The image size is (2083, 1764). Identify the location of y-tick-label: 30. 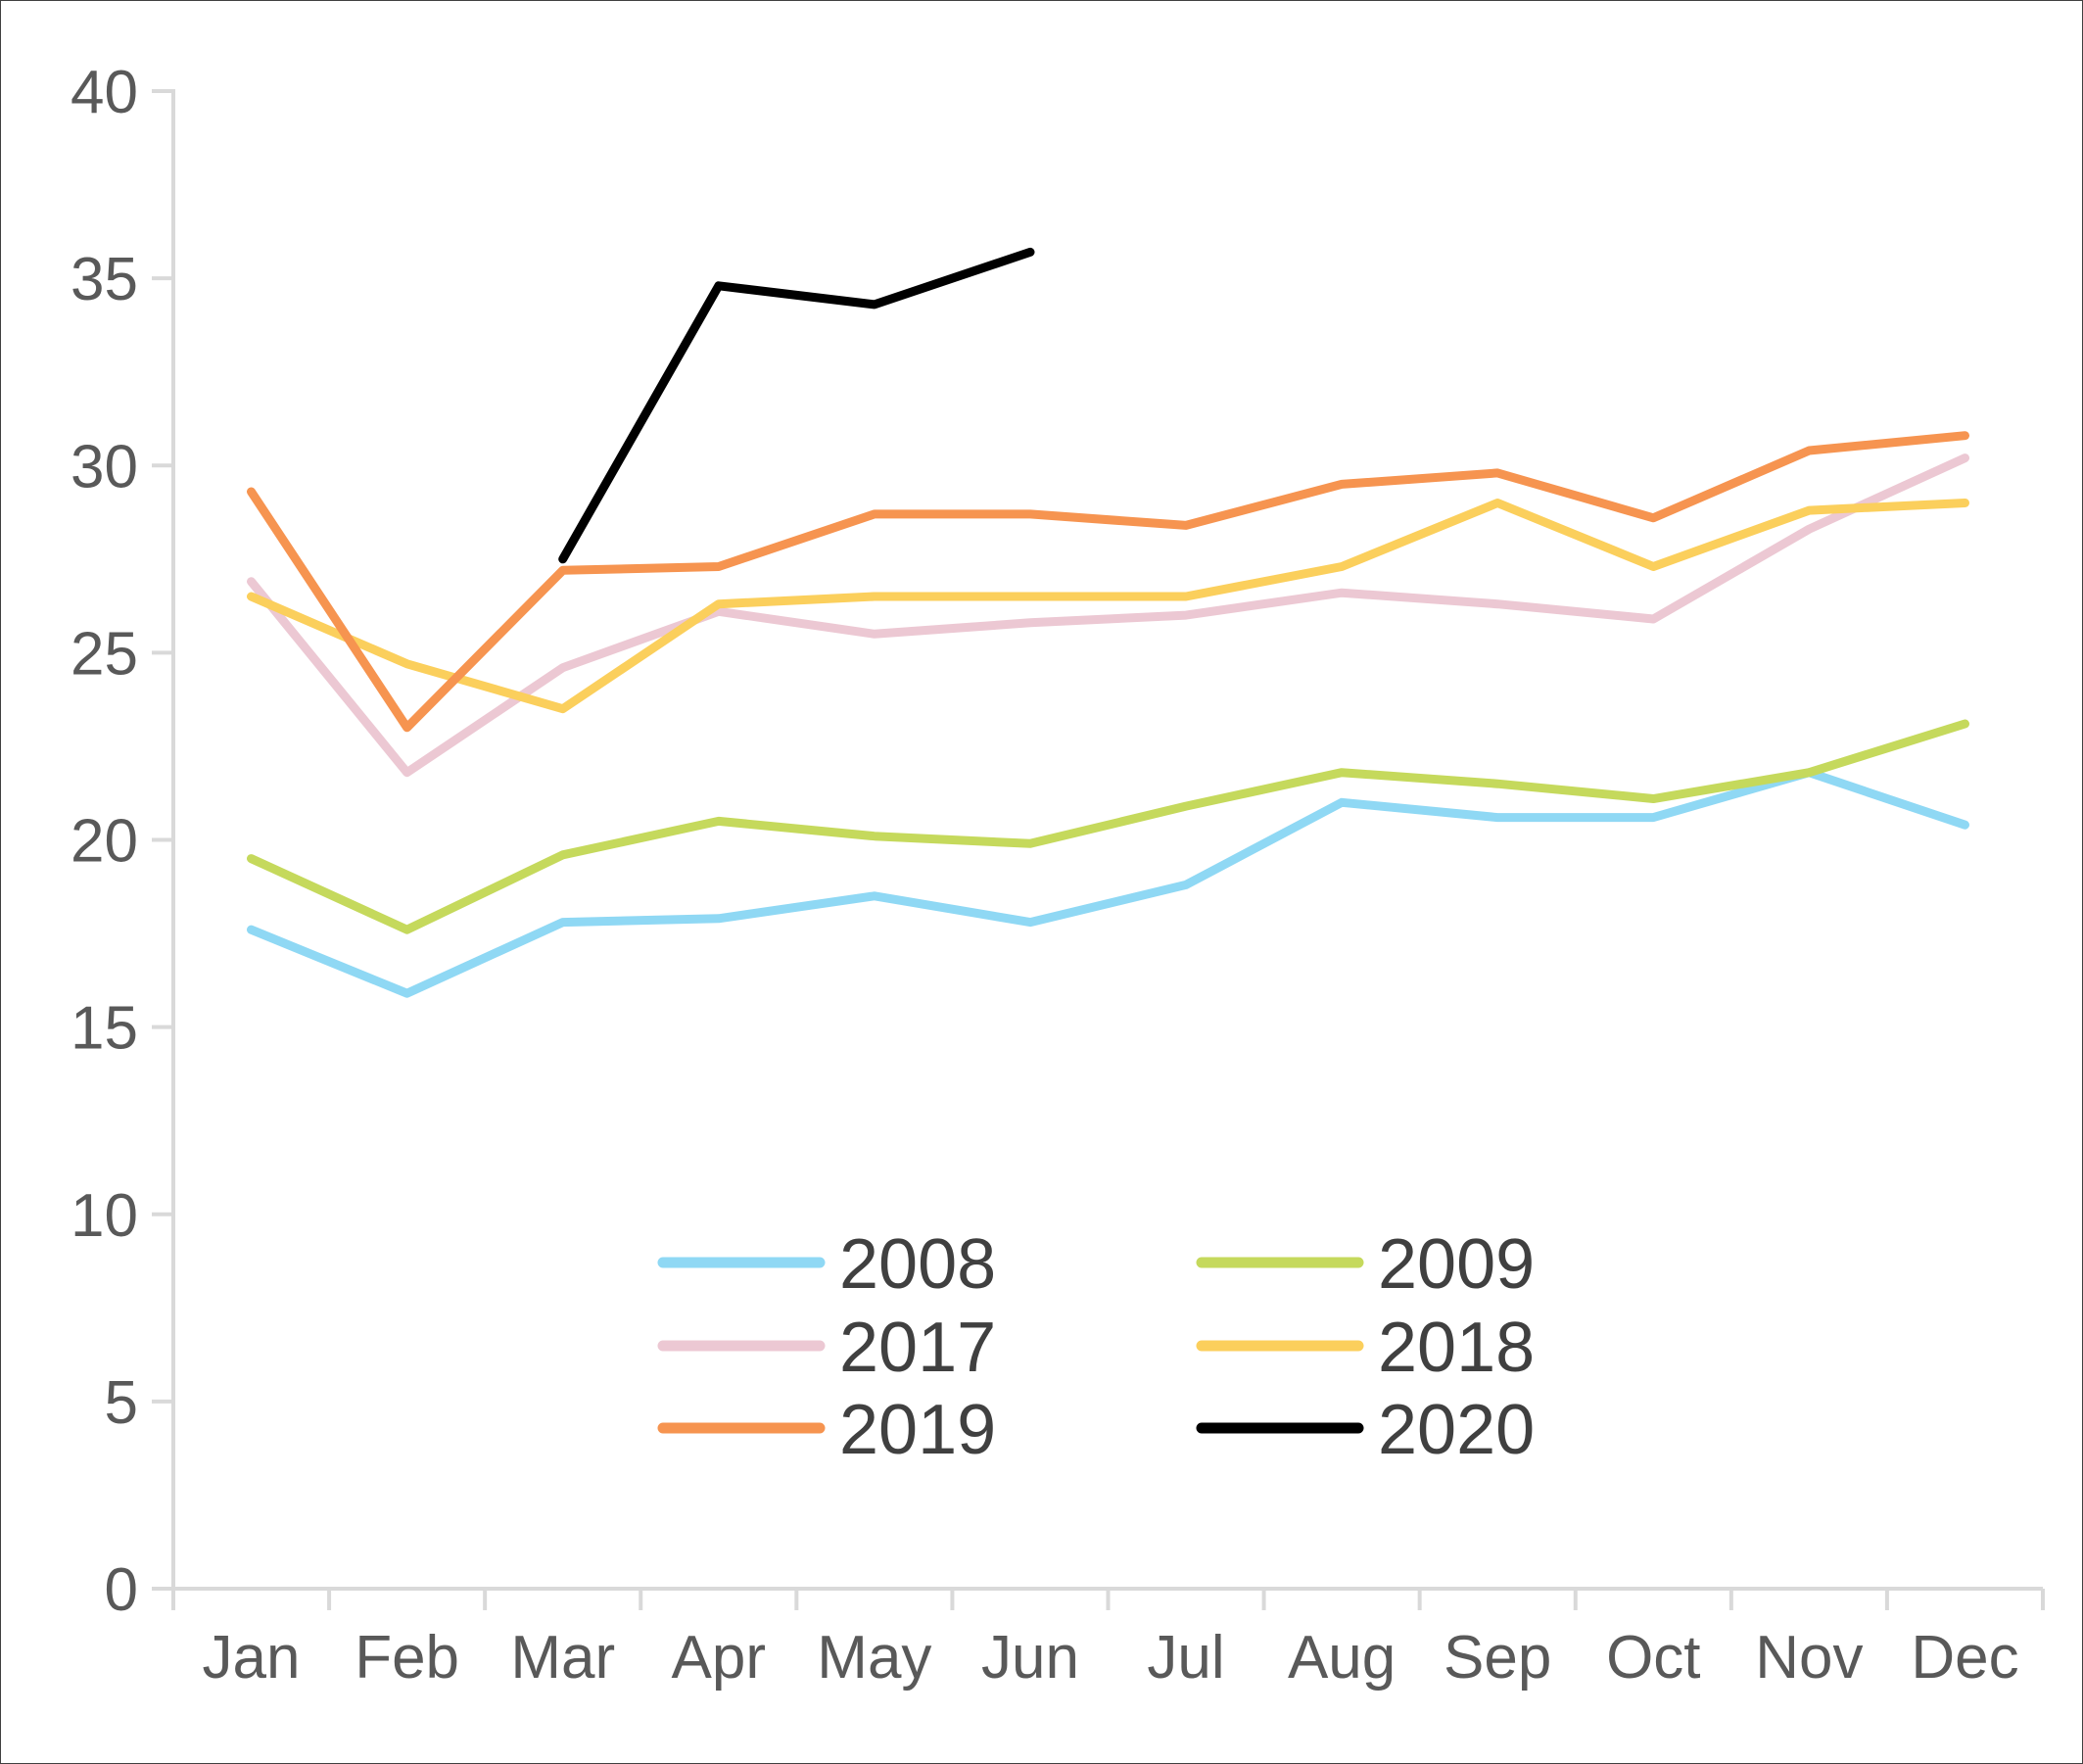
(105, 467).